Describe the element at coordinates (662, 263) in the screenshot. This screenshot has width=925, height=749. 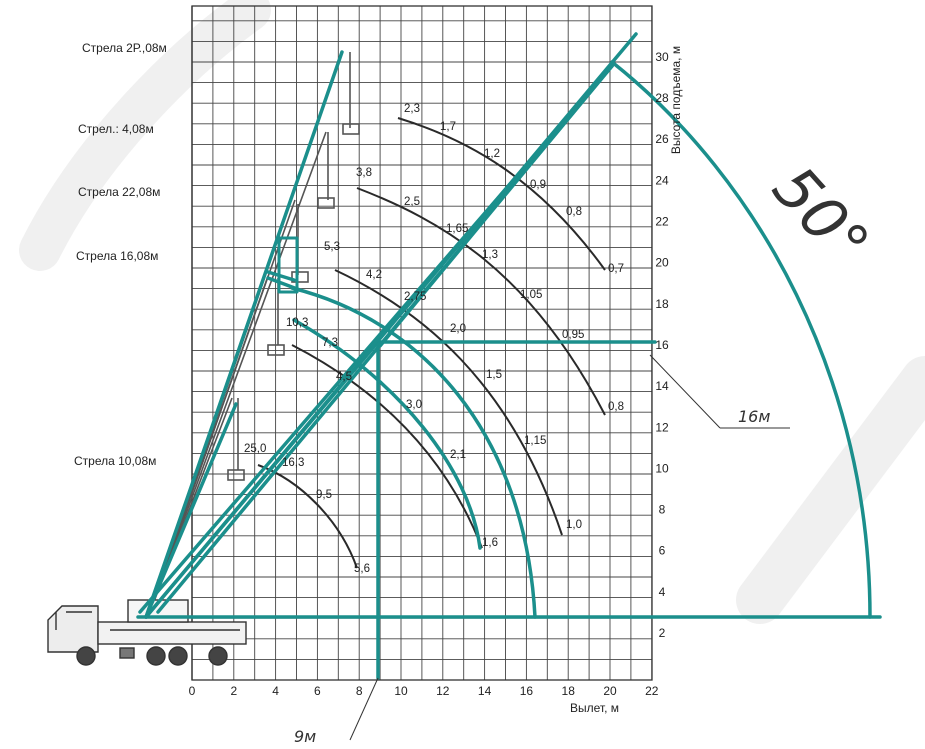
I see `y-tick-label: 20` at that location.